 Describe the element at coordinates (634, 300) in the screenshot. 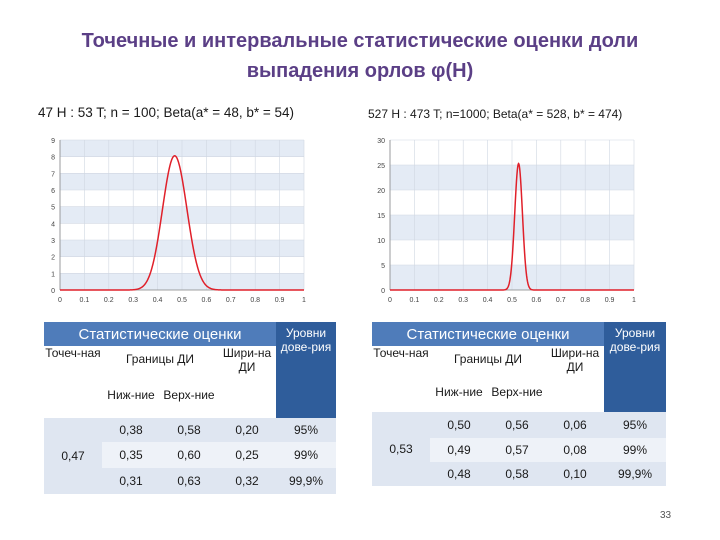

I see `right-xtick-label: 1` at that location.